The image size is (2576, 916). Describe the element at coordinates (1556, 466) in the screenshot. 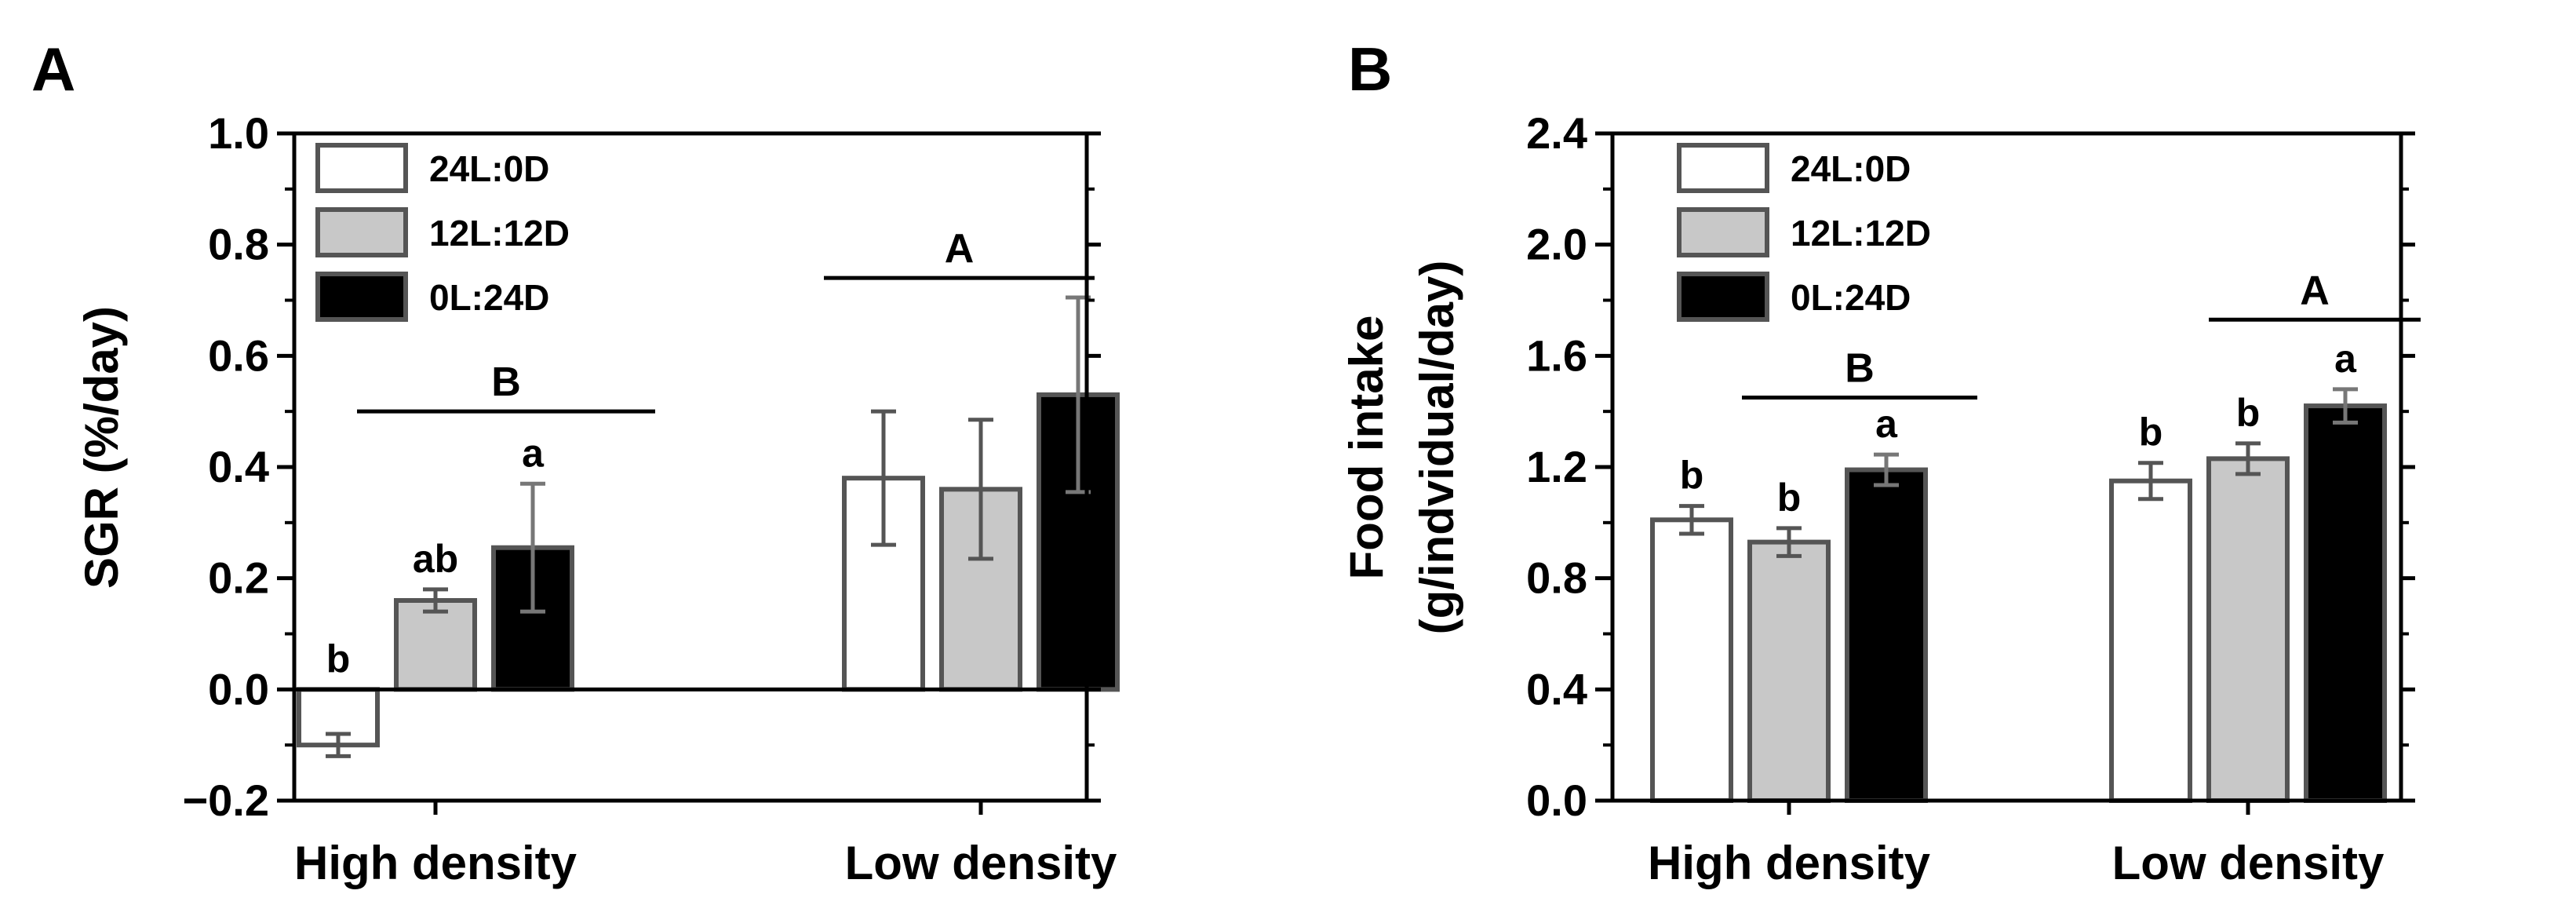

I see `y-tick-label: 1.2` at that location.